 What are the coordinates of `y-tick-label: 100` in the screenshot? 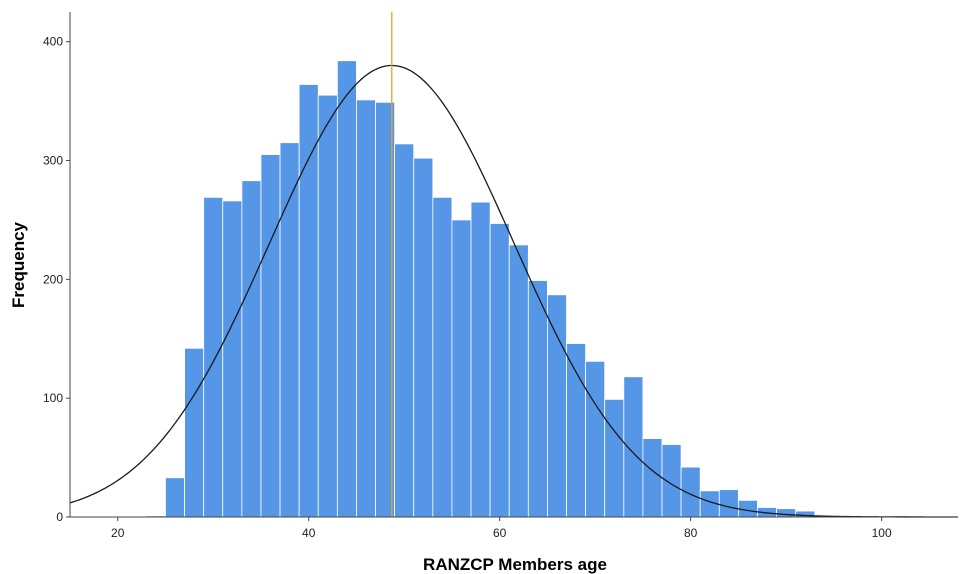 It's located at (53, 398).